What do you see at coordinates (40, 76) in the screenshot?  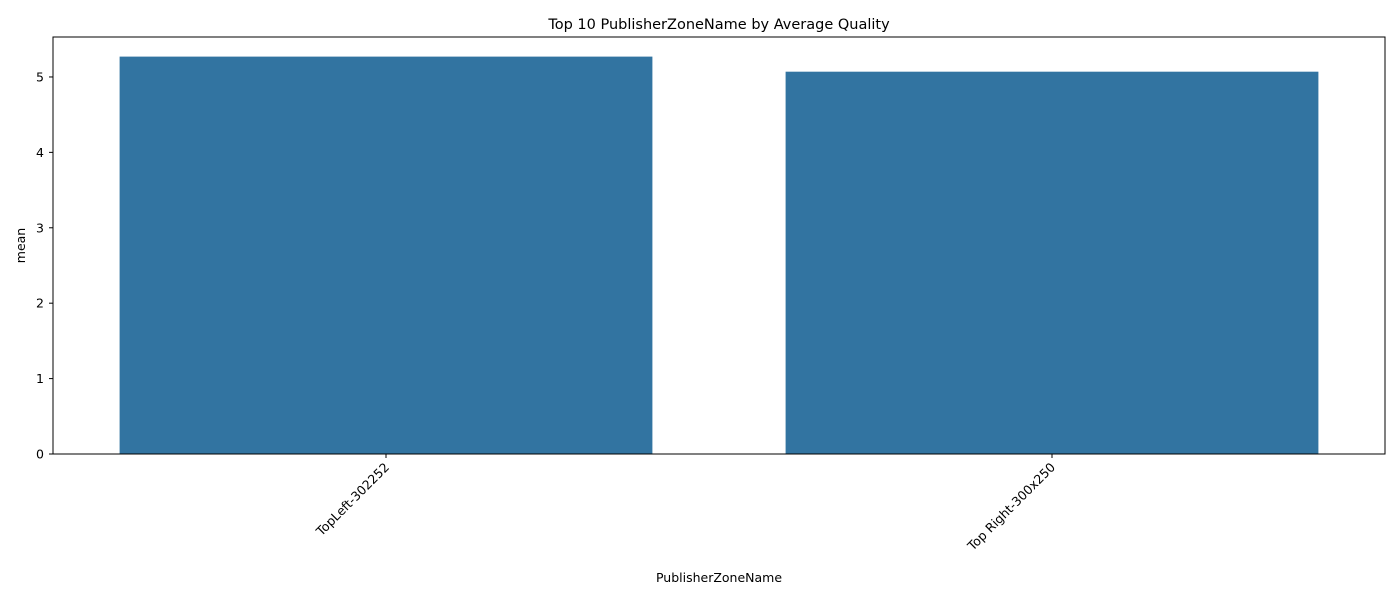 I see `y-tick-label: 5` at bounding box center [40, 76].